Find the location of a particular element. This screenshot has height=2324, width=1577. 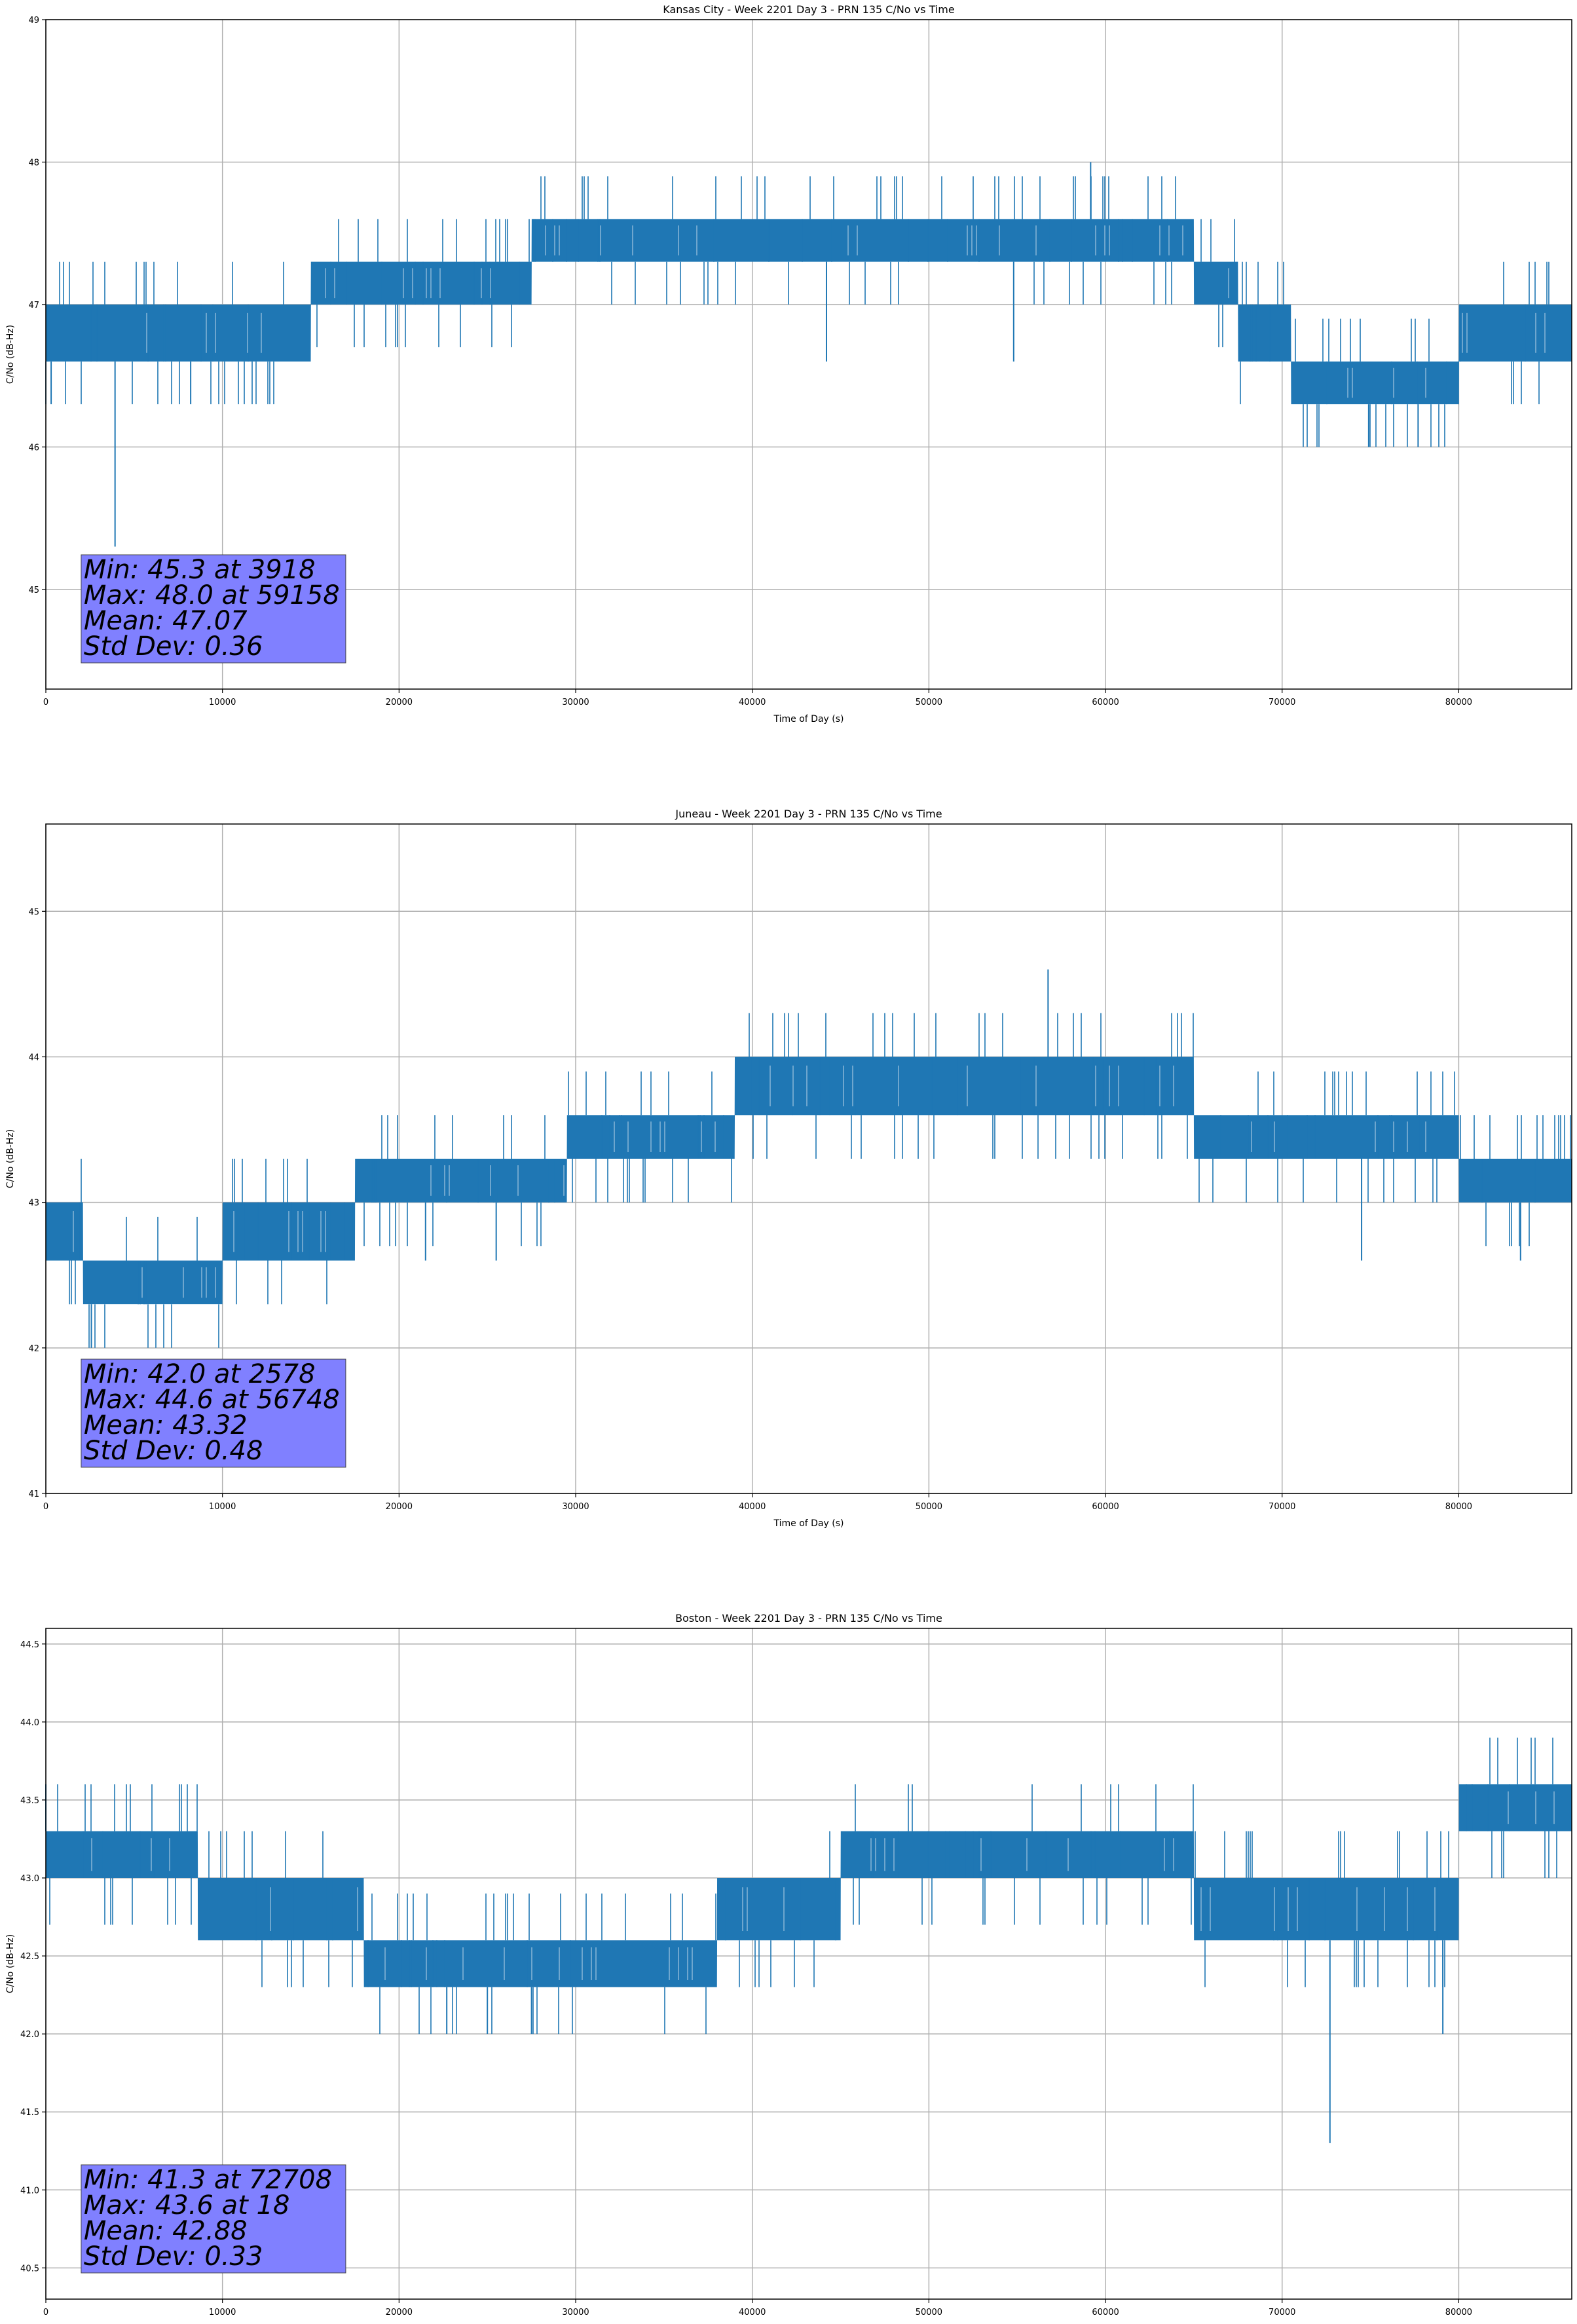

y-tick-label: 49 is located at coordinates (33, 21).